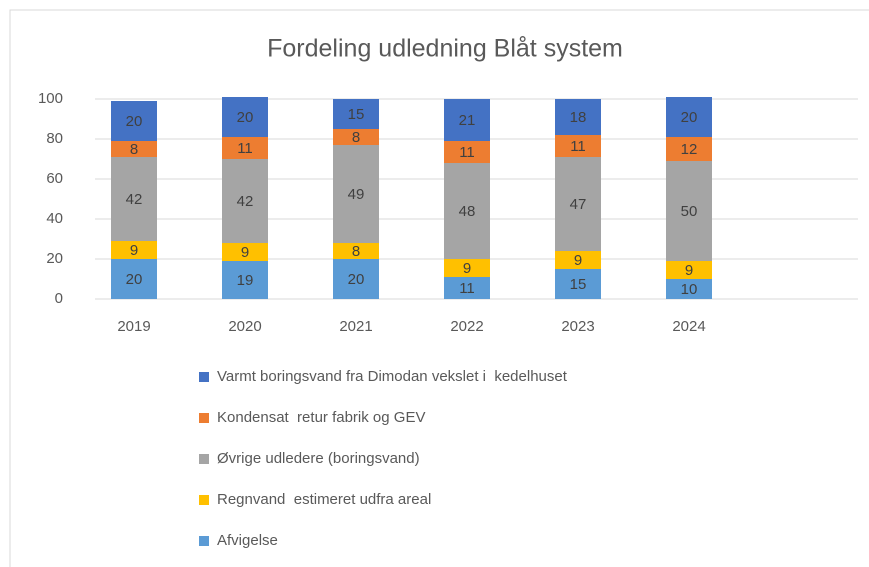  I want to click on legend-label: Kondensat retur fabrik og GEV, so click(321, 417).